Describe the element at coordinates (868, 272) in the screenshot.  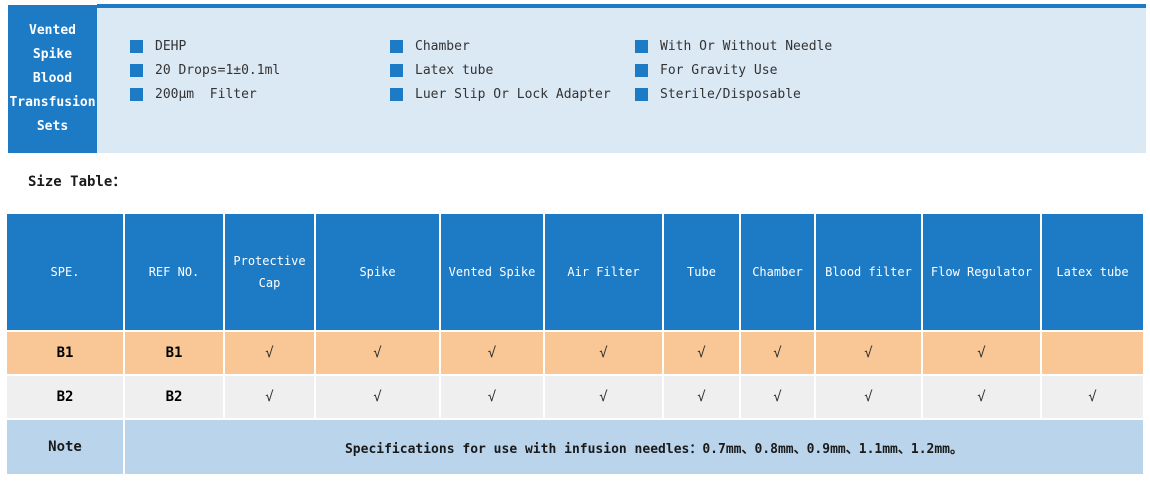
I see `column-header-blood-filter: Blood filter` at that location.